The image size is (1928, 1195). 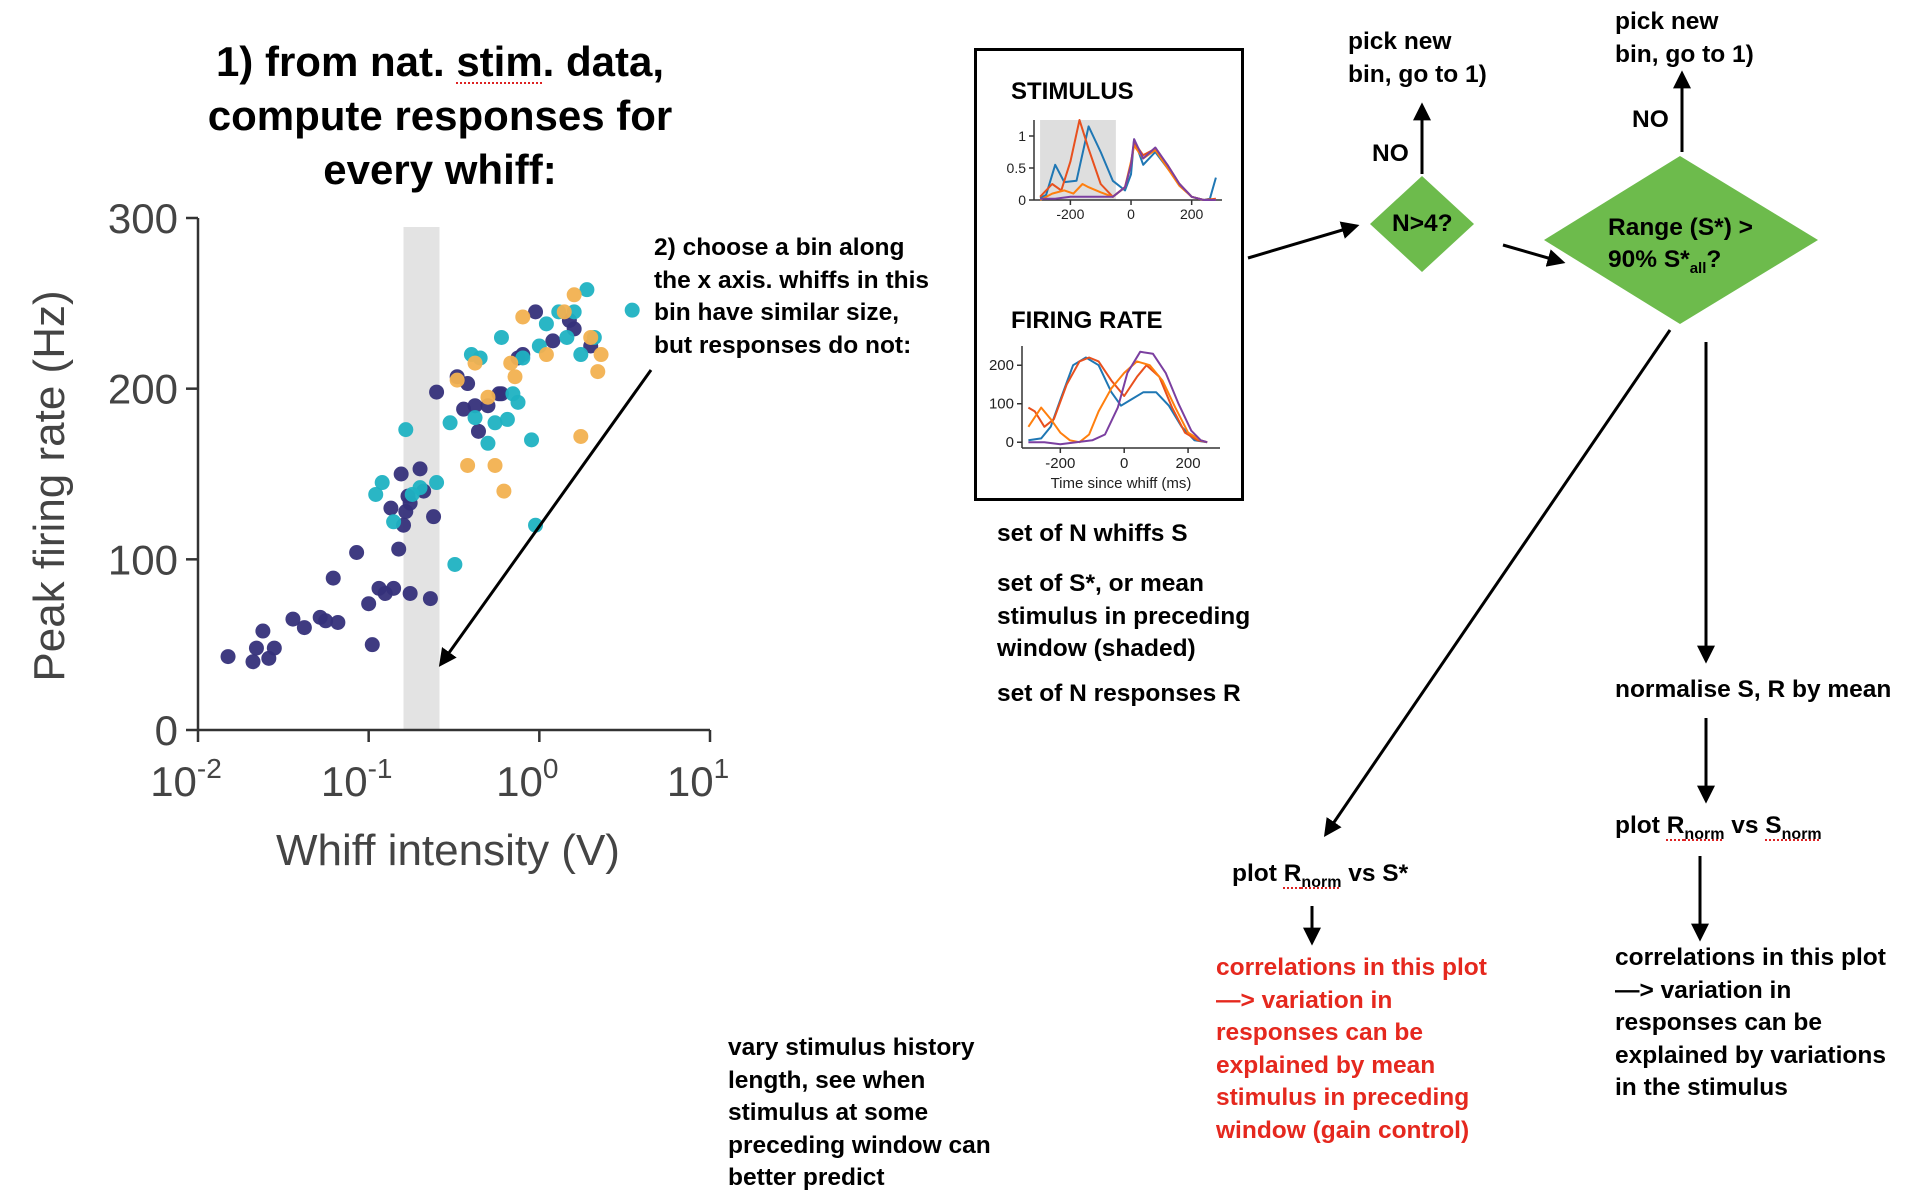 I want to click on plot-right-r-sub: norm, so click(x=1704, y=834).